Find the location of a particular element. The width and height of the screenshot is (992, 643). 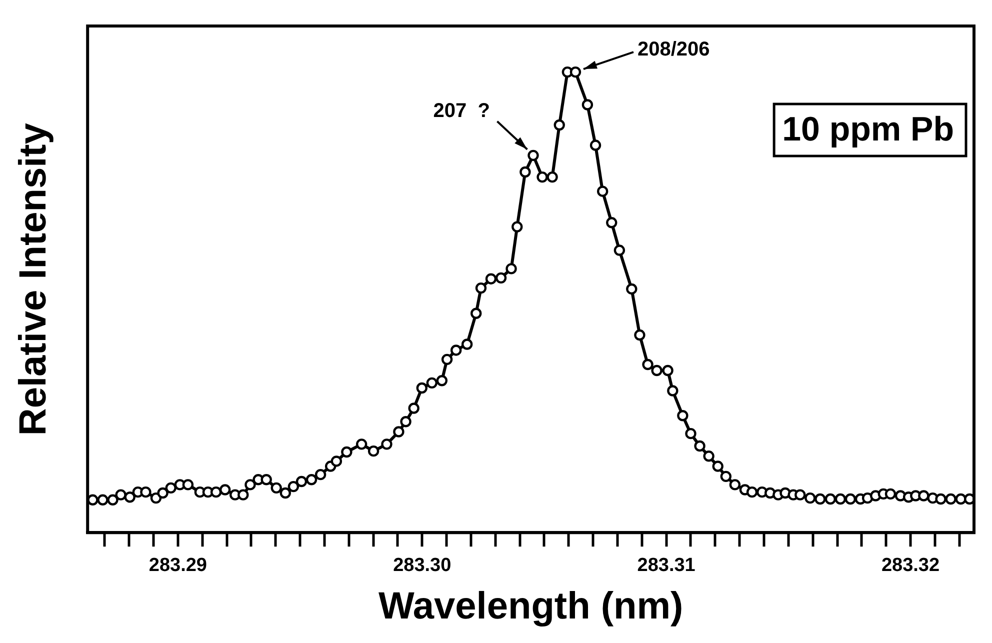

x-tick-label: 283.32 is located at coordinates (910, 565).